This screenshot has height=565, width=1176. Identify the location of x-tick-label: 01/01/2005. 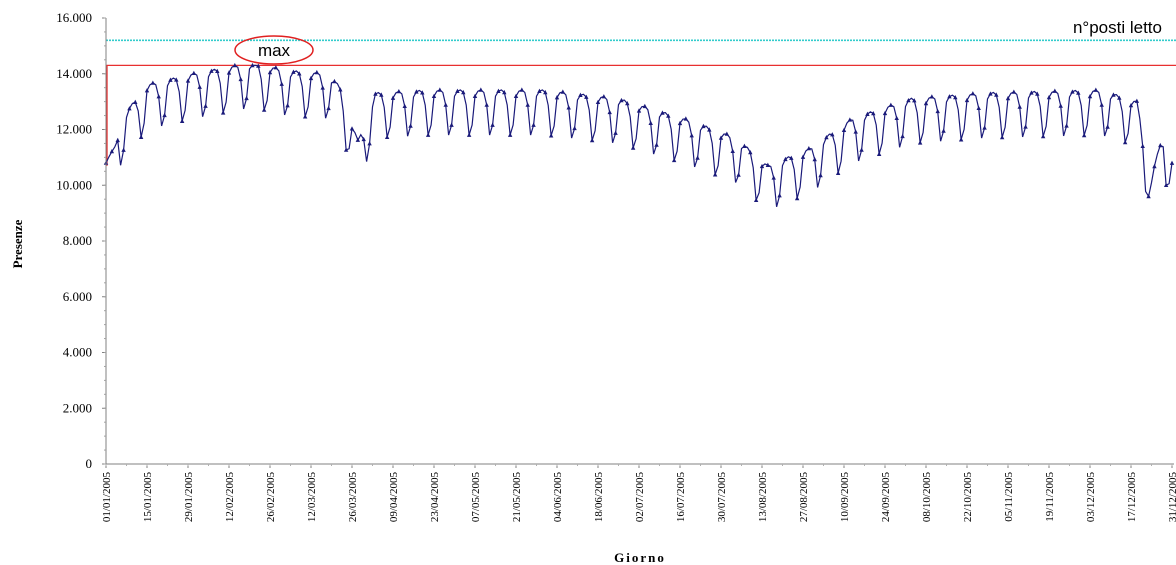
(107, 497).